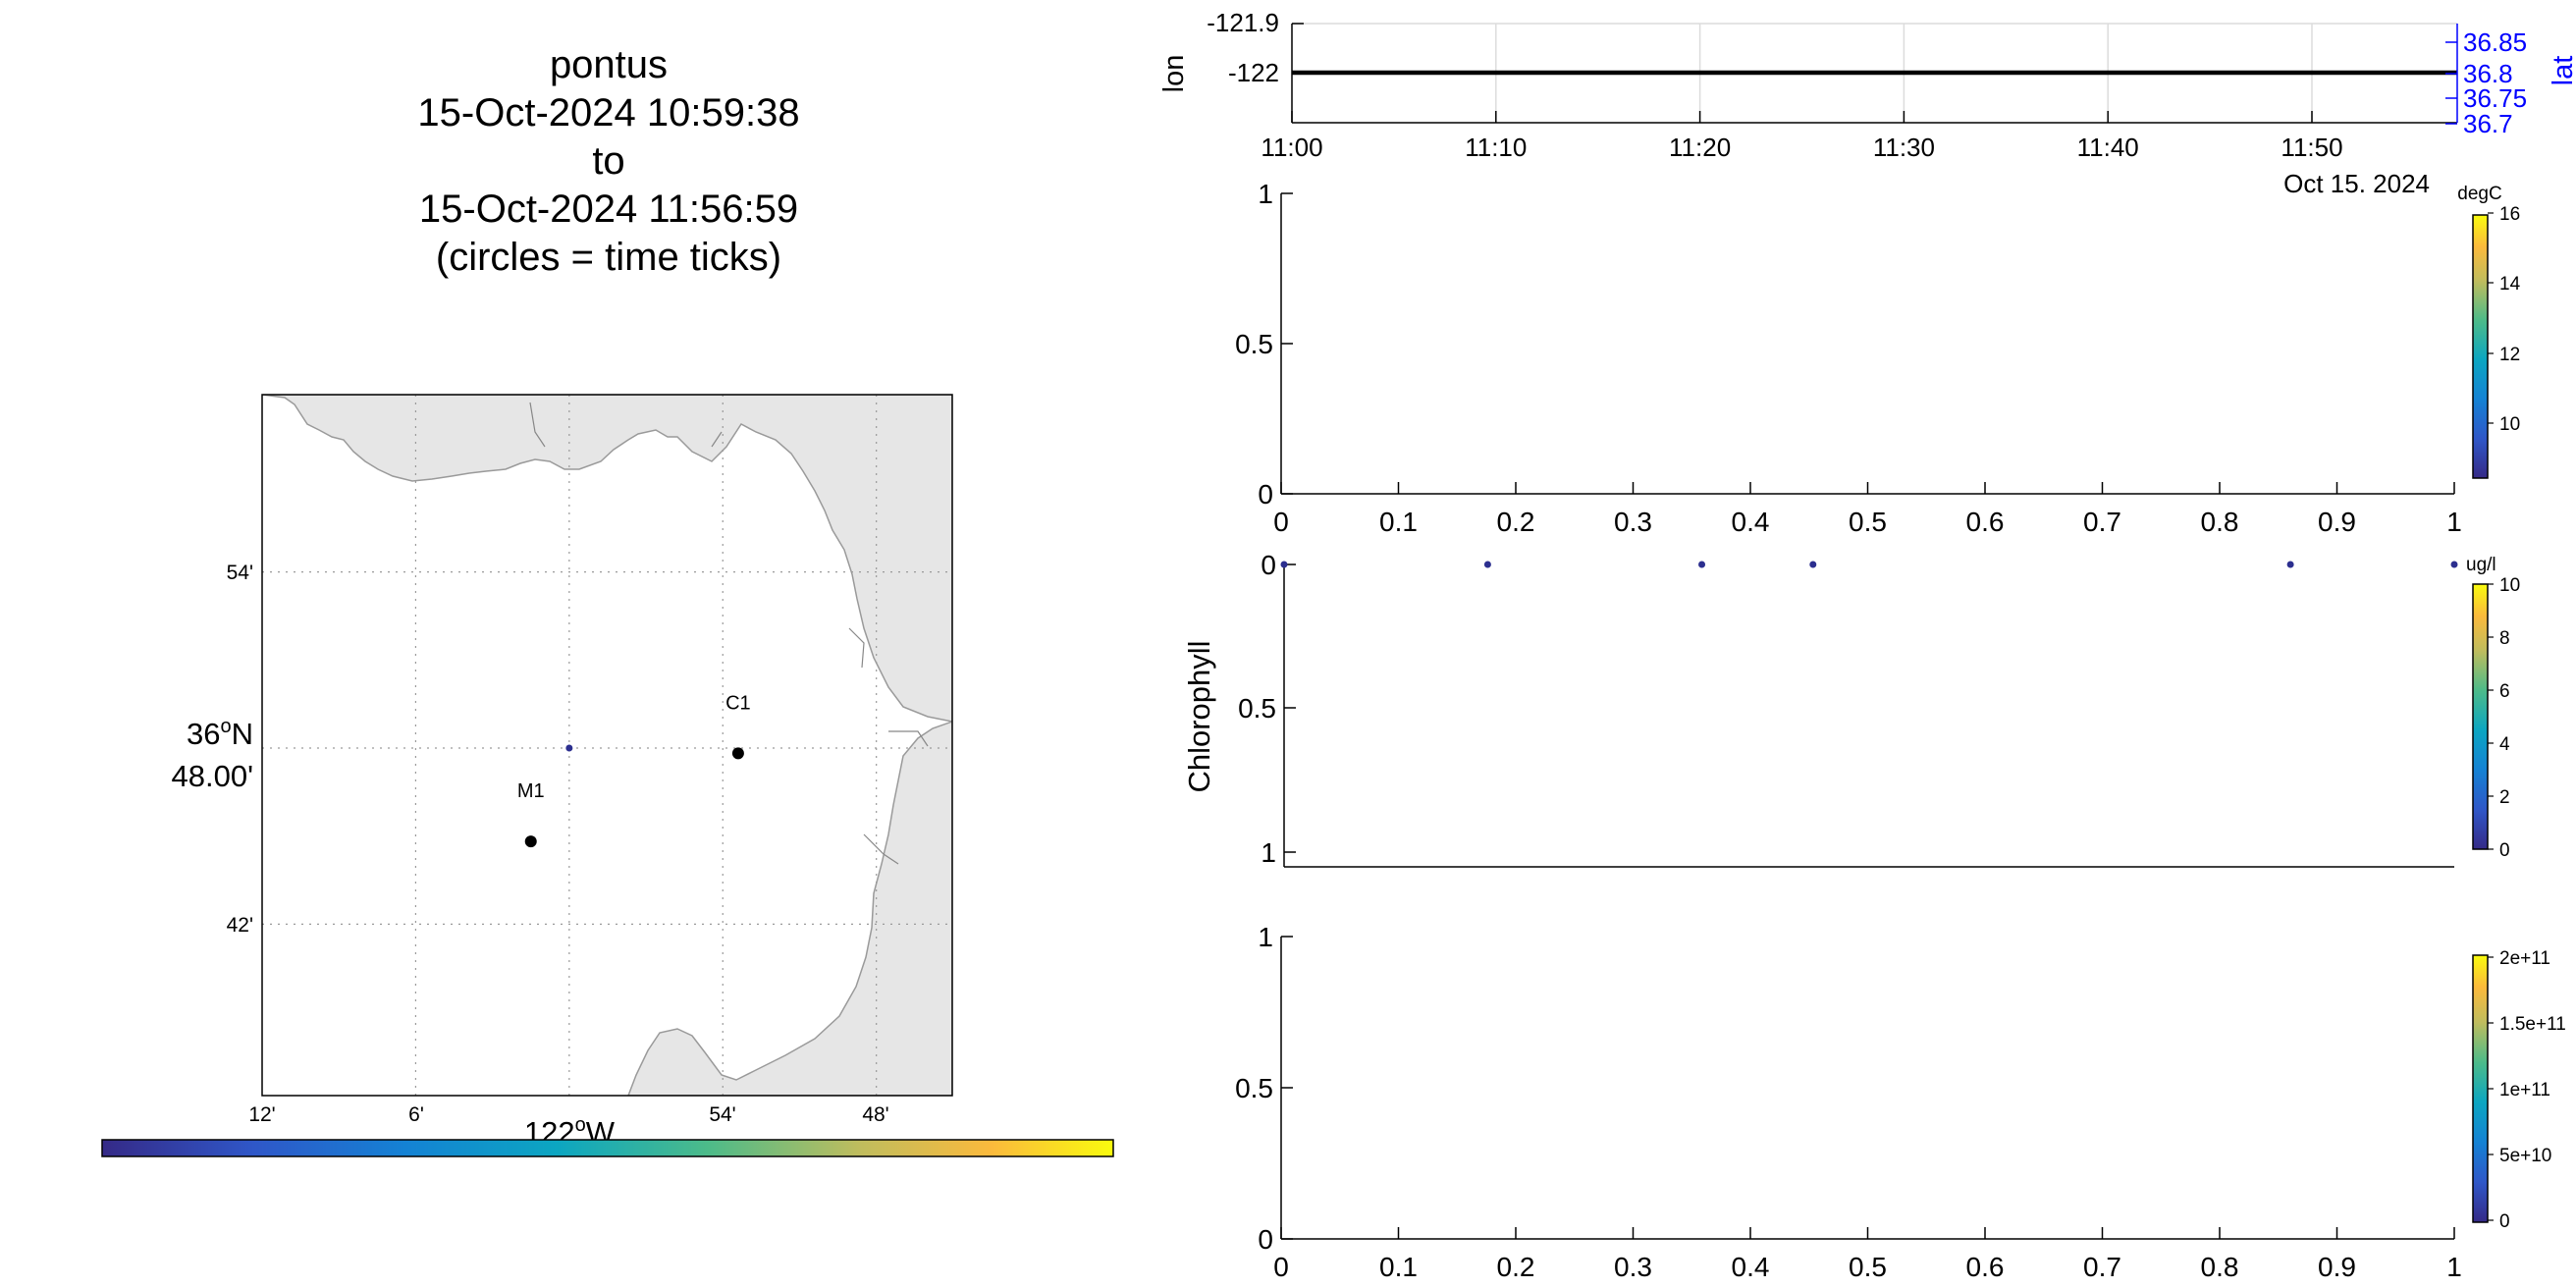 Image resolution: width=2576 pixels, height=1288 pixels. Describe the element at coordinates (609, 64) in the screenshot. I see `title-vehicle: pontus` at that location.